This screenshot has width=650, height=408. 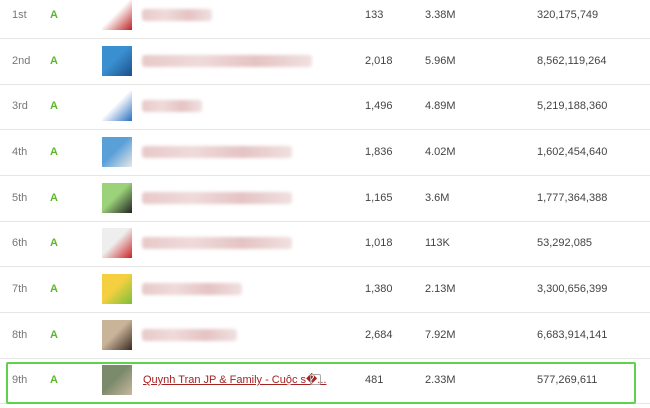 What do you see at coordinates (572, 335) in the screenshot?
I see `views: 6,683,914,141` at bounding box center [572, 335].